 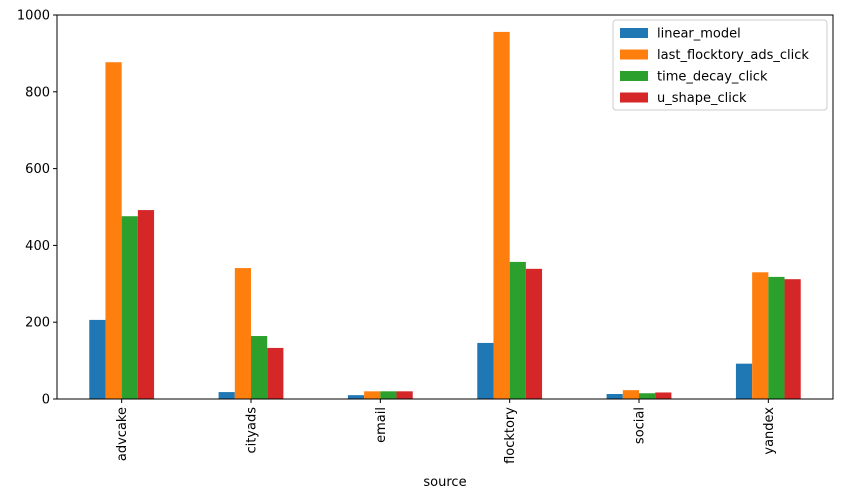 I want to click on y-axis: 0 200 400 600 800 1000, so click(x=37, y=208).